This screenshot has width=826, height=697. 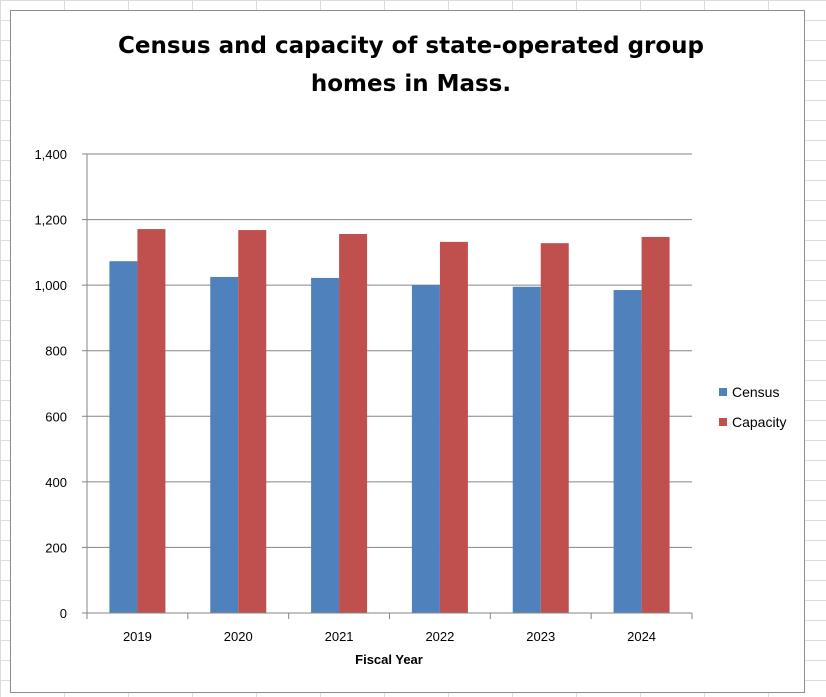 What do you see at coordinates (389, 636) in the screenshot?
I see `x-axis-tick-labels: 2019 2020 2021 2022 2023 2024` at bounding box center [389, 636].